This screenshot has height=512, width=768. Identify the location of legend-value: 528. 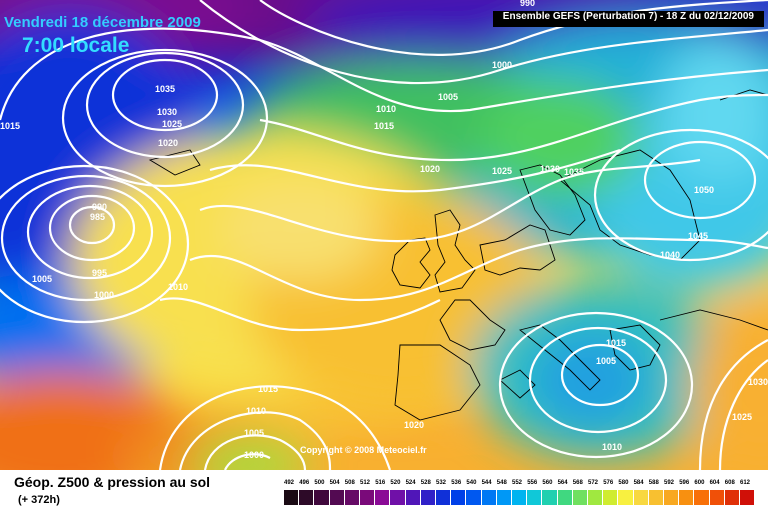
(425, 483).